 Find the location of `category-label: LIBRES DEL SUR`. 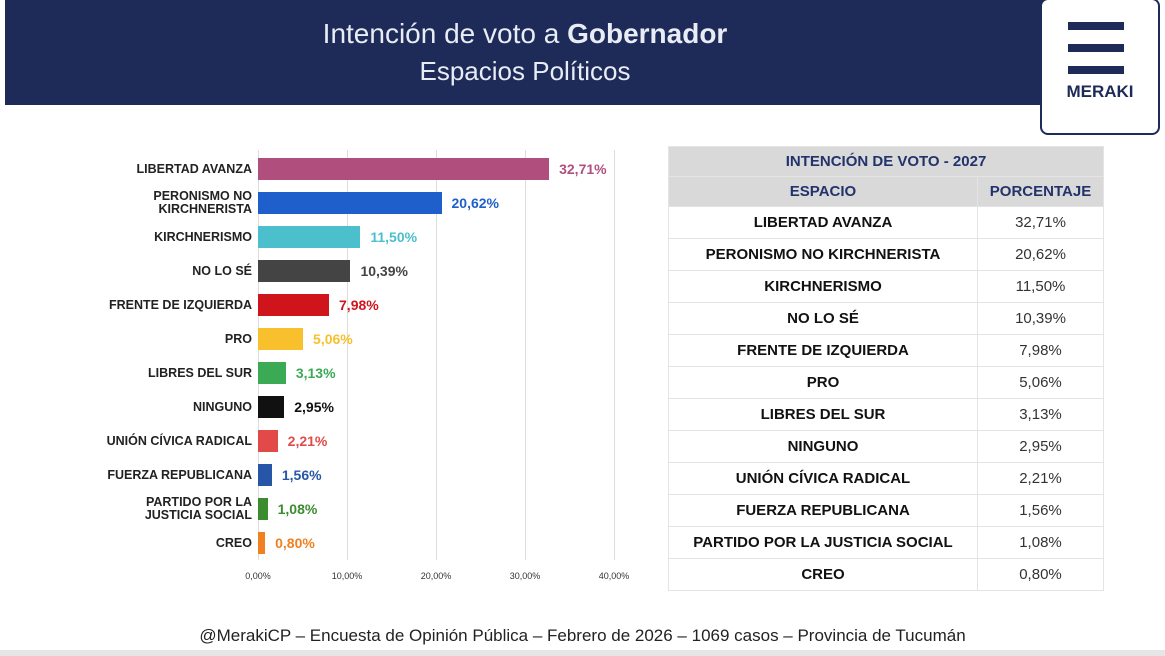

category-label: LIBRES DEL SUR is located at coordinates (200, 372).